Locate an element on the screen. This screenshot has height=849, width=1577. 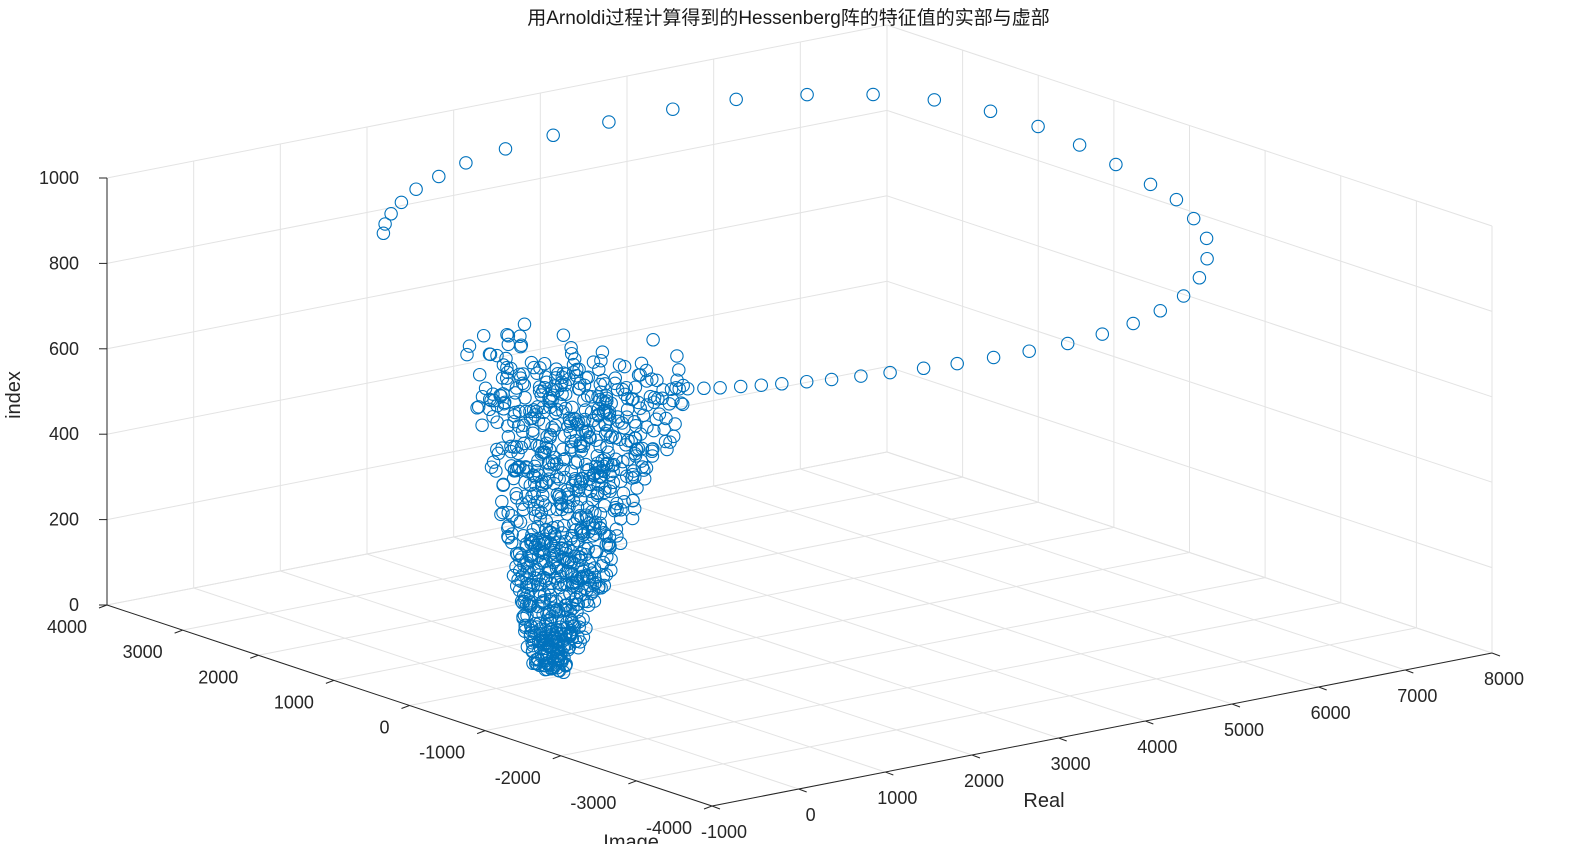
z-axis-label: index is located at coordinates (14, 395).